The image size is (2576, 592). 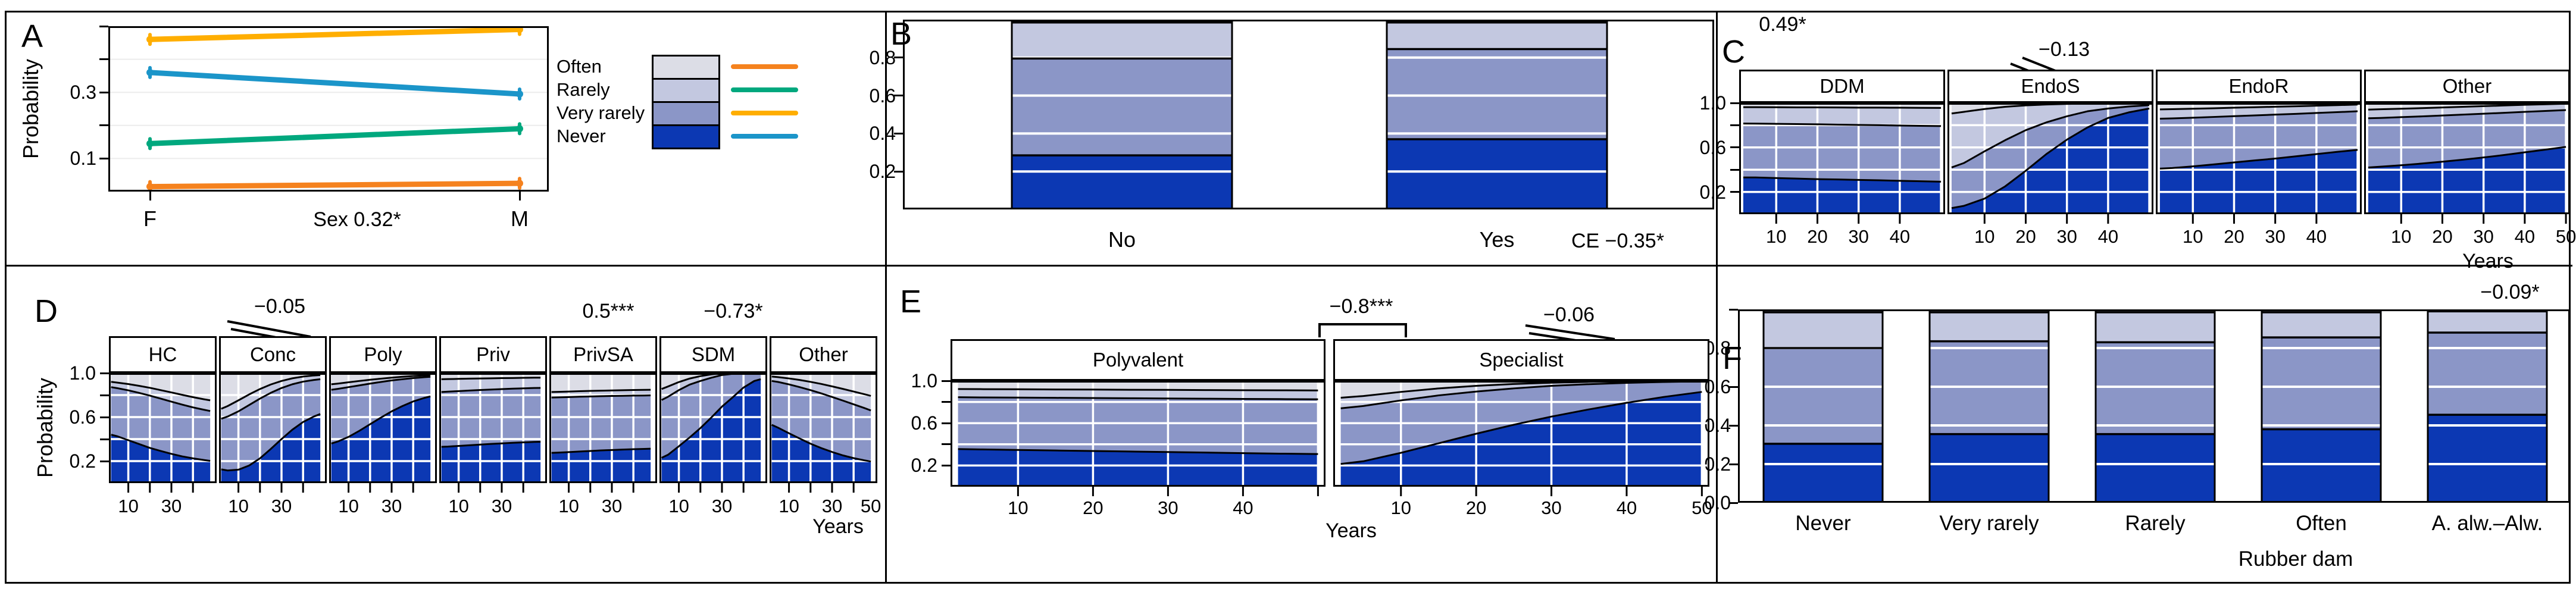 What do you see at coordinates (2155, 523) in the screenshot?
I see `x-category-label: Rarely` at bounding box center [2155, 523].